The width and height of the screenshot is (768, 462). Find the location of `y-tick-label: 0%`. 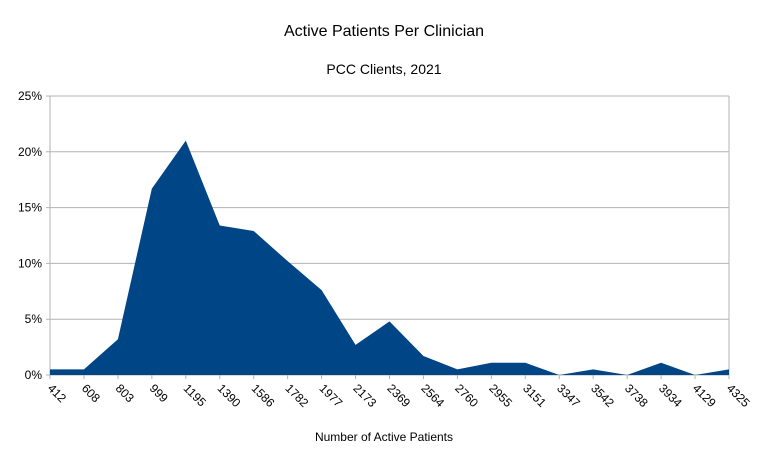

y-tick-label: 0% is located at coordinates (34, 375).